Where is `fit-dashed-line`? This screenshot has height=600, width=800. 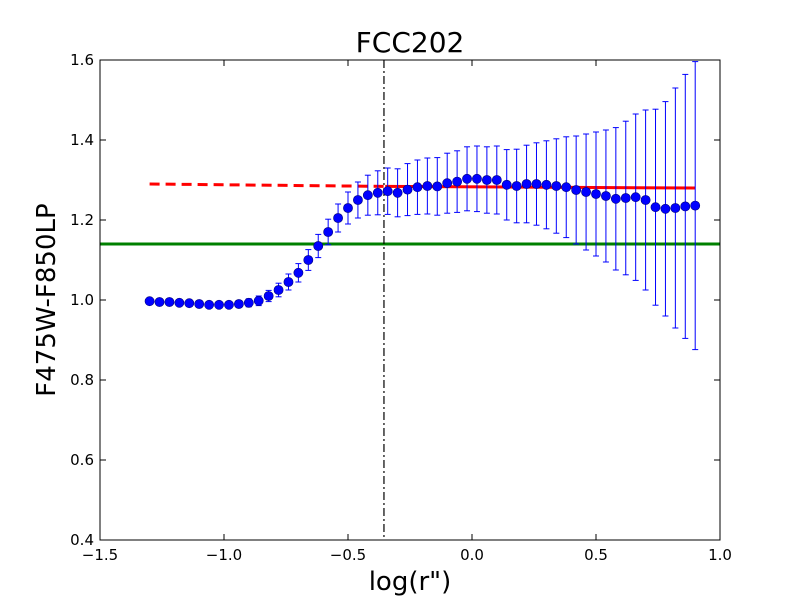
fit-dashed-line is located at coordinates (267, 185).